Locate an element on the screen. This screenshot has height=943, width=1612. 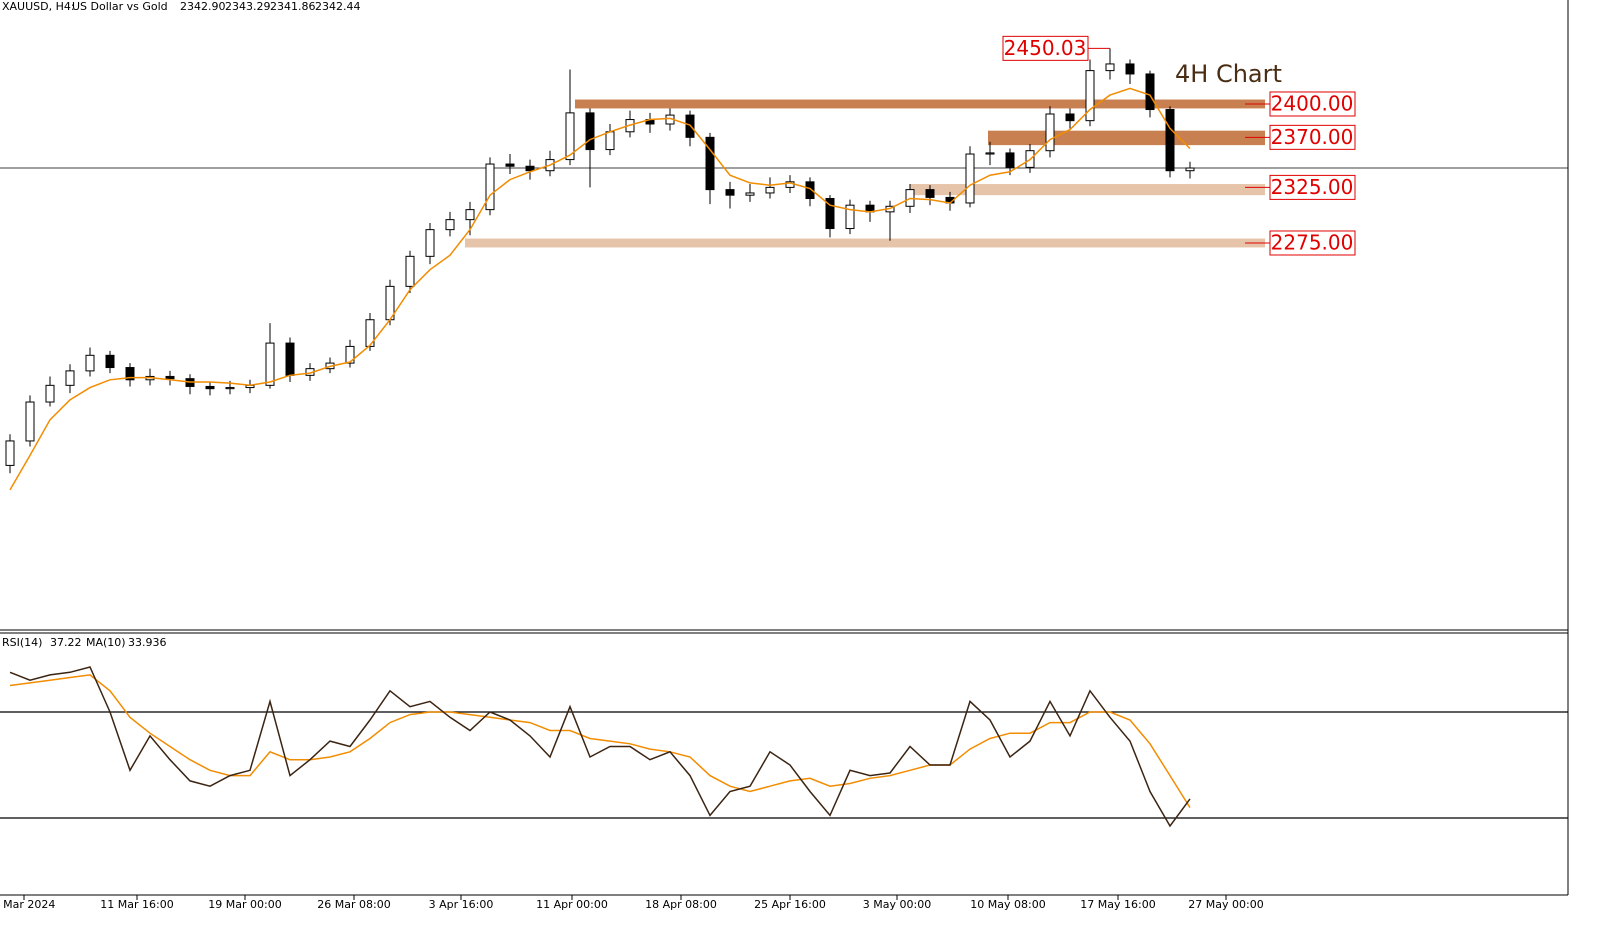
x-tick-label: 27 May 00:00 is located at coordinates (1225, 904).